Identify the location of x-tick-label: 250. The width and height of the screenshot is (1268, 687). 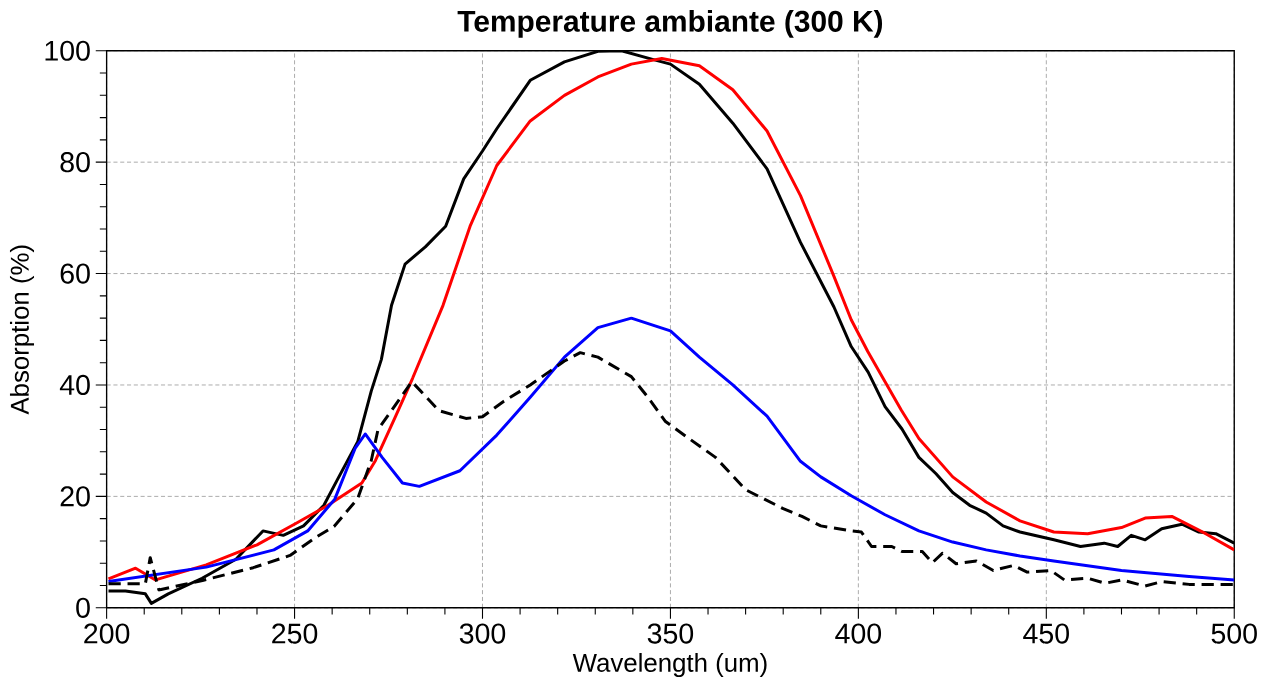
(295, 633).